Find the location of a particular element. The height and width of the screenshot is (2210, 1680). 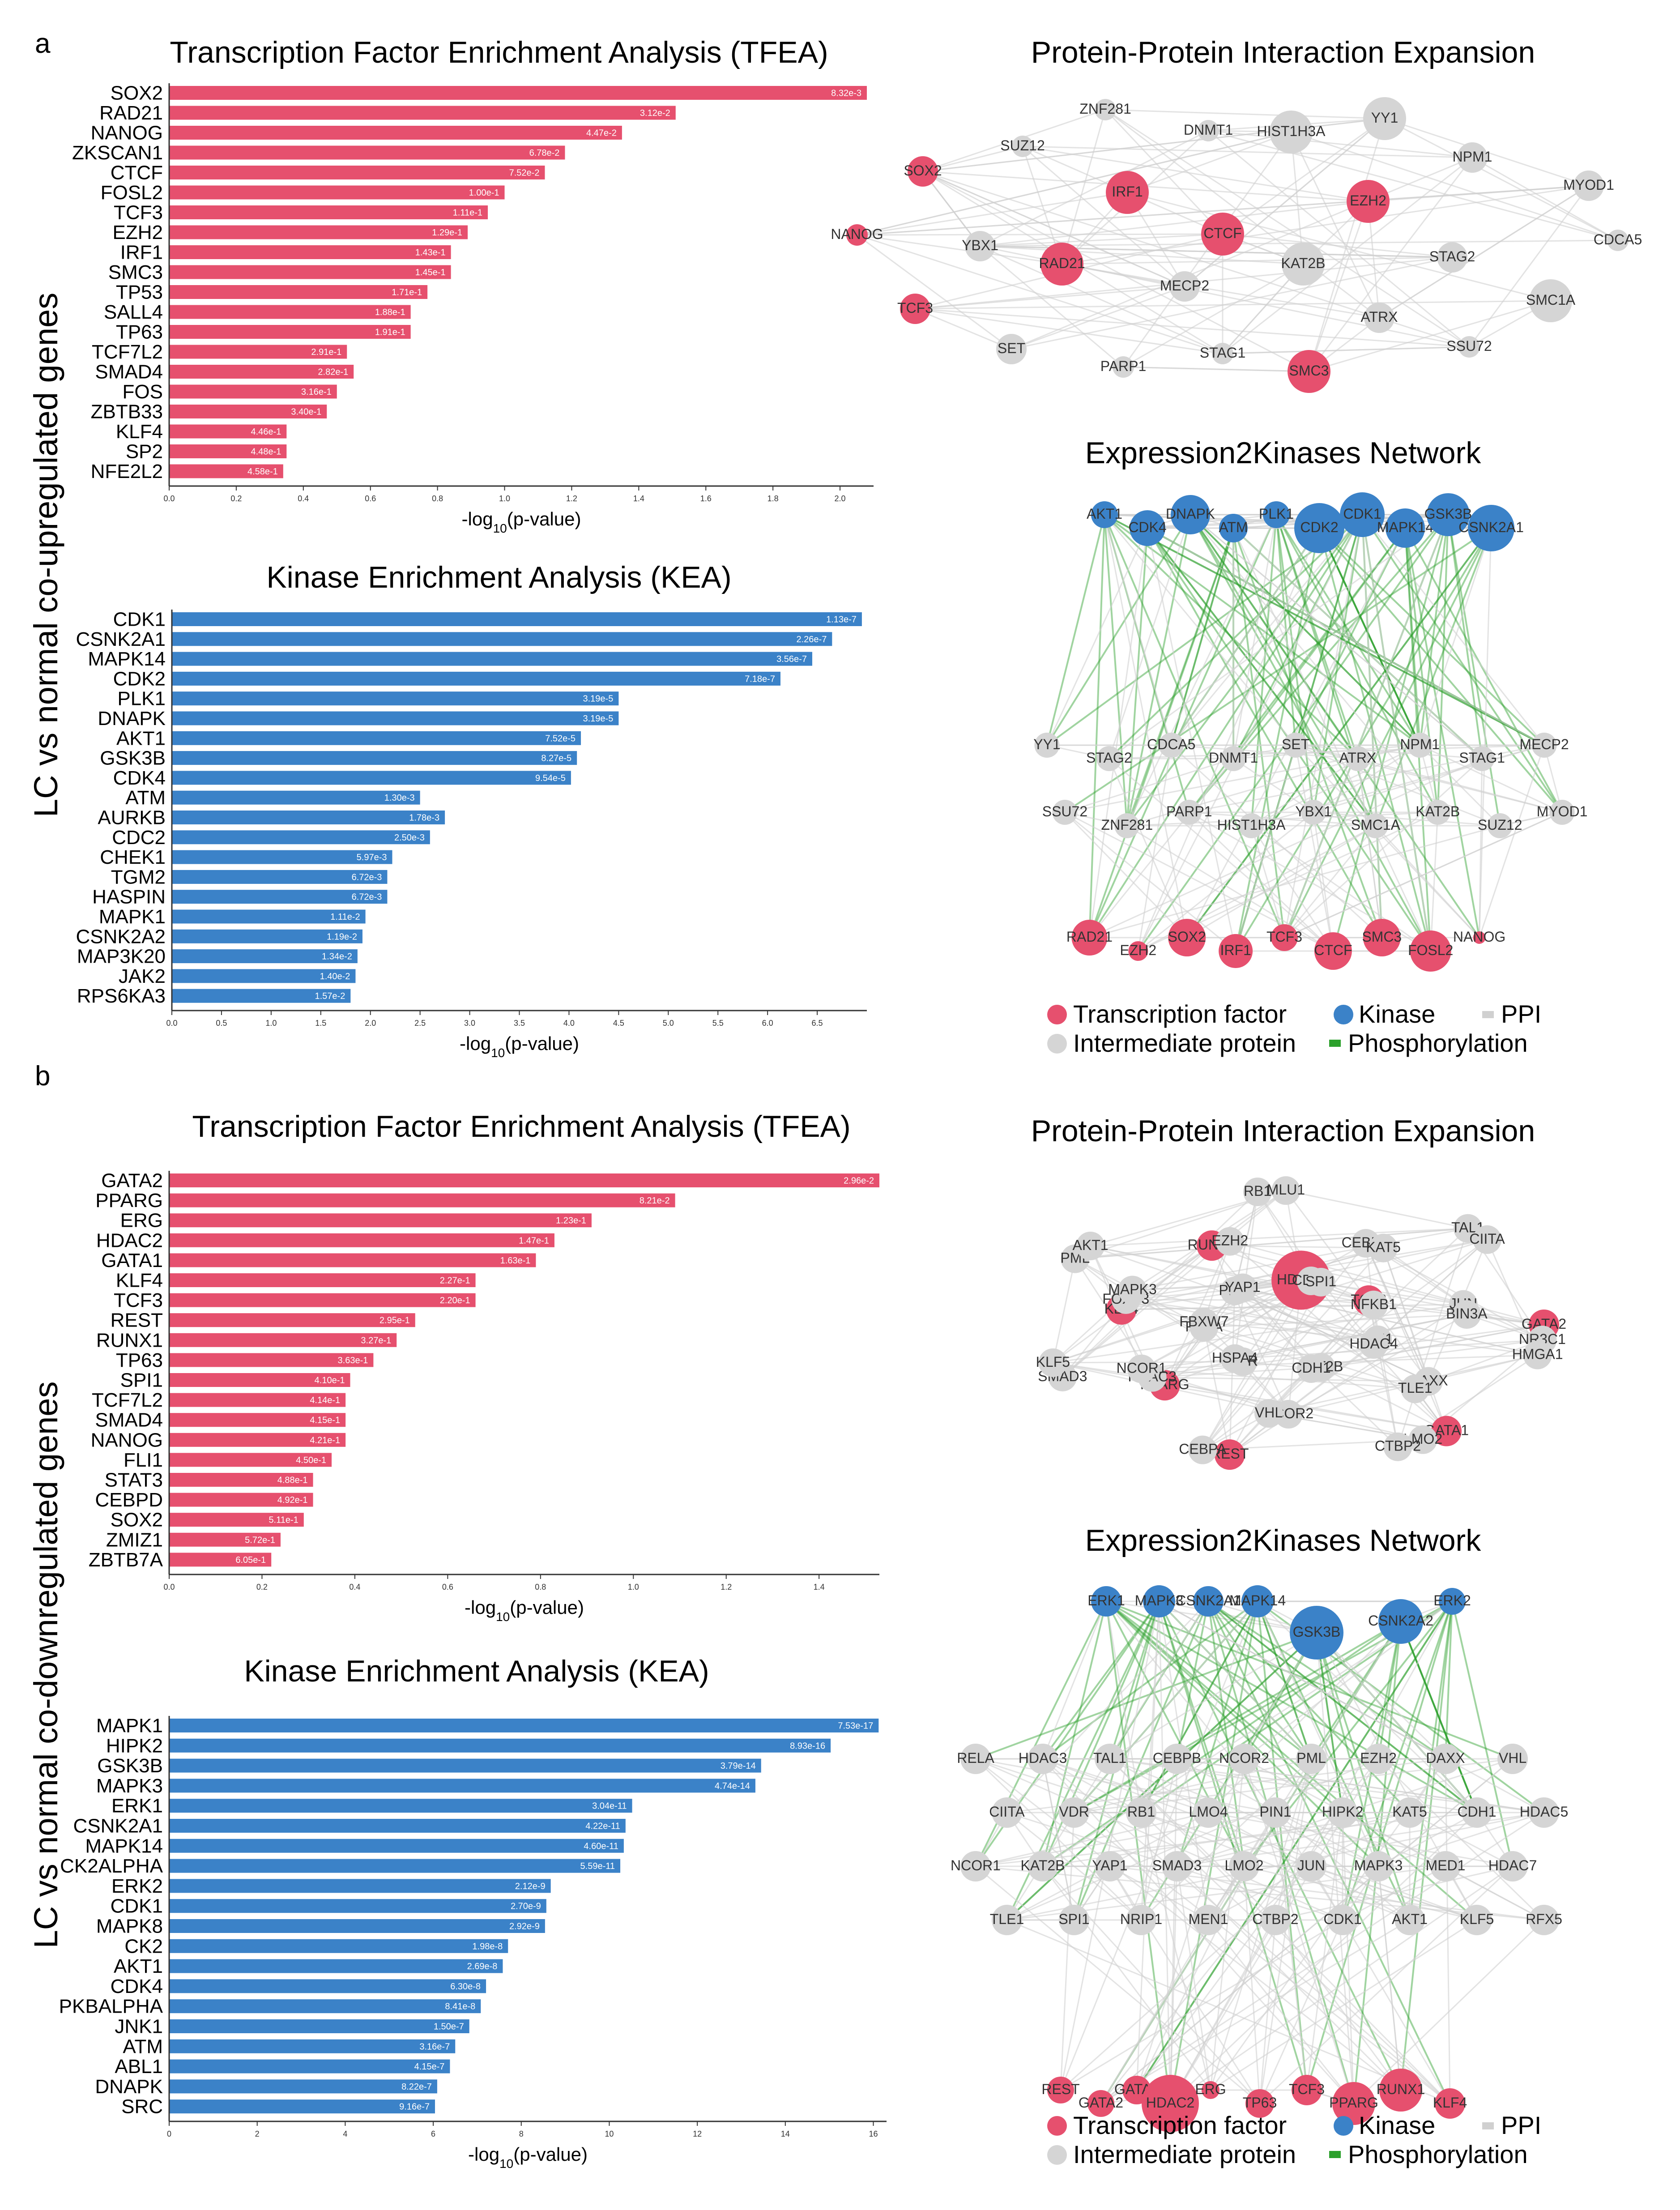

node-label: IRF1 is located at coordinates (1235, 950).